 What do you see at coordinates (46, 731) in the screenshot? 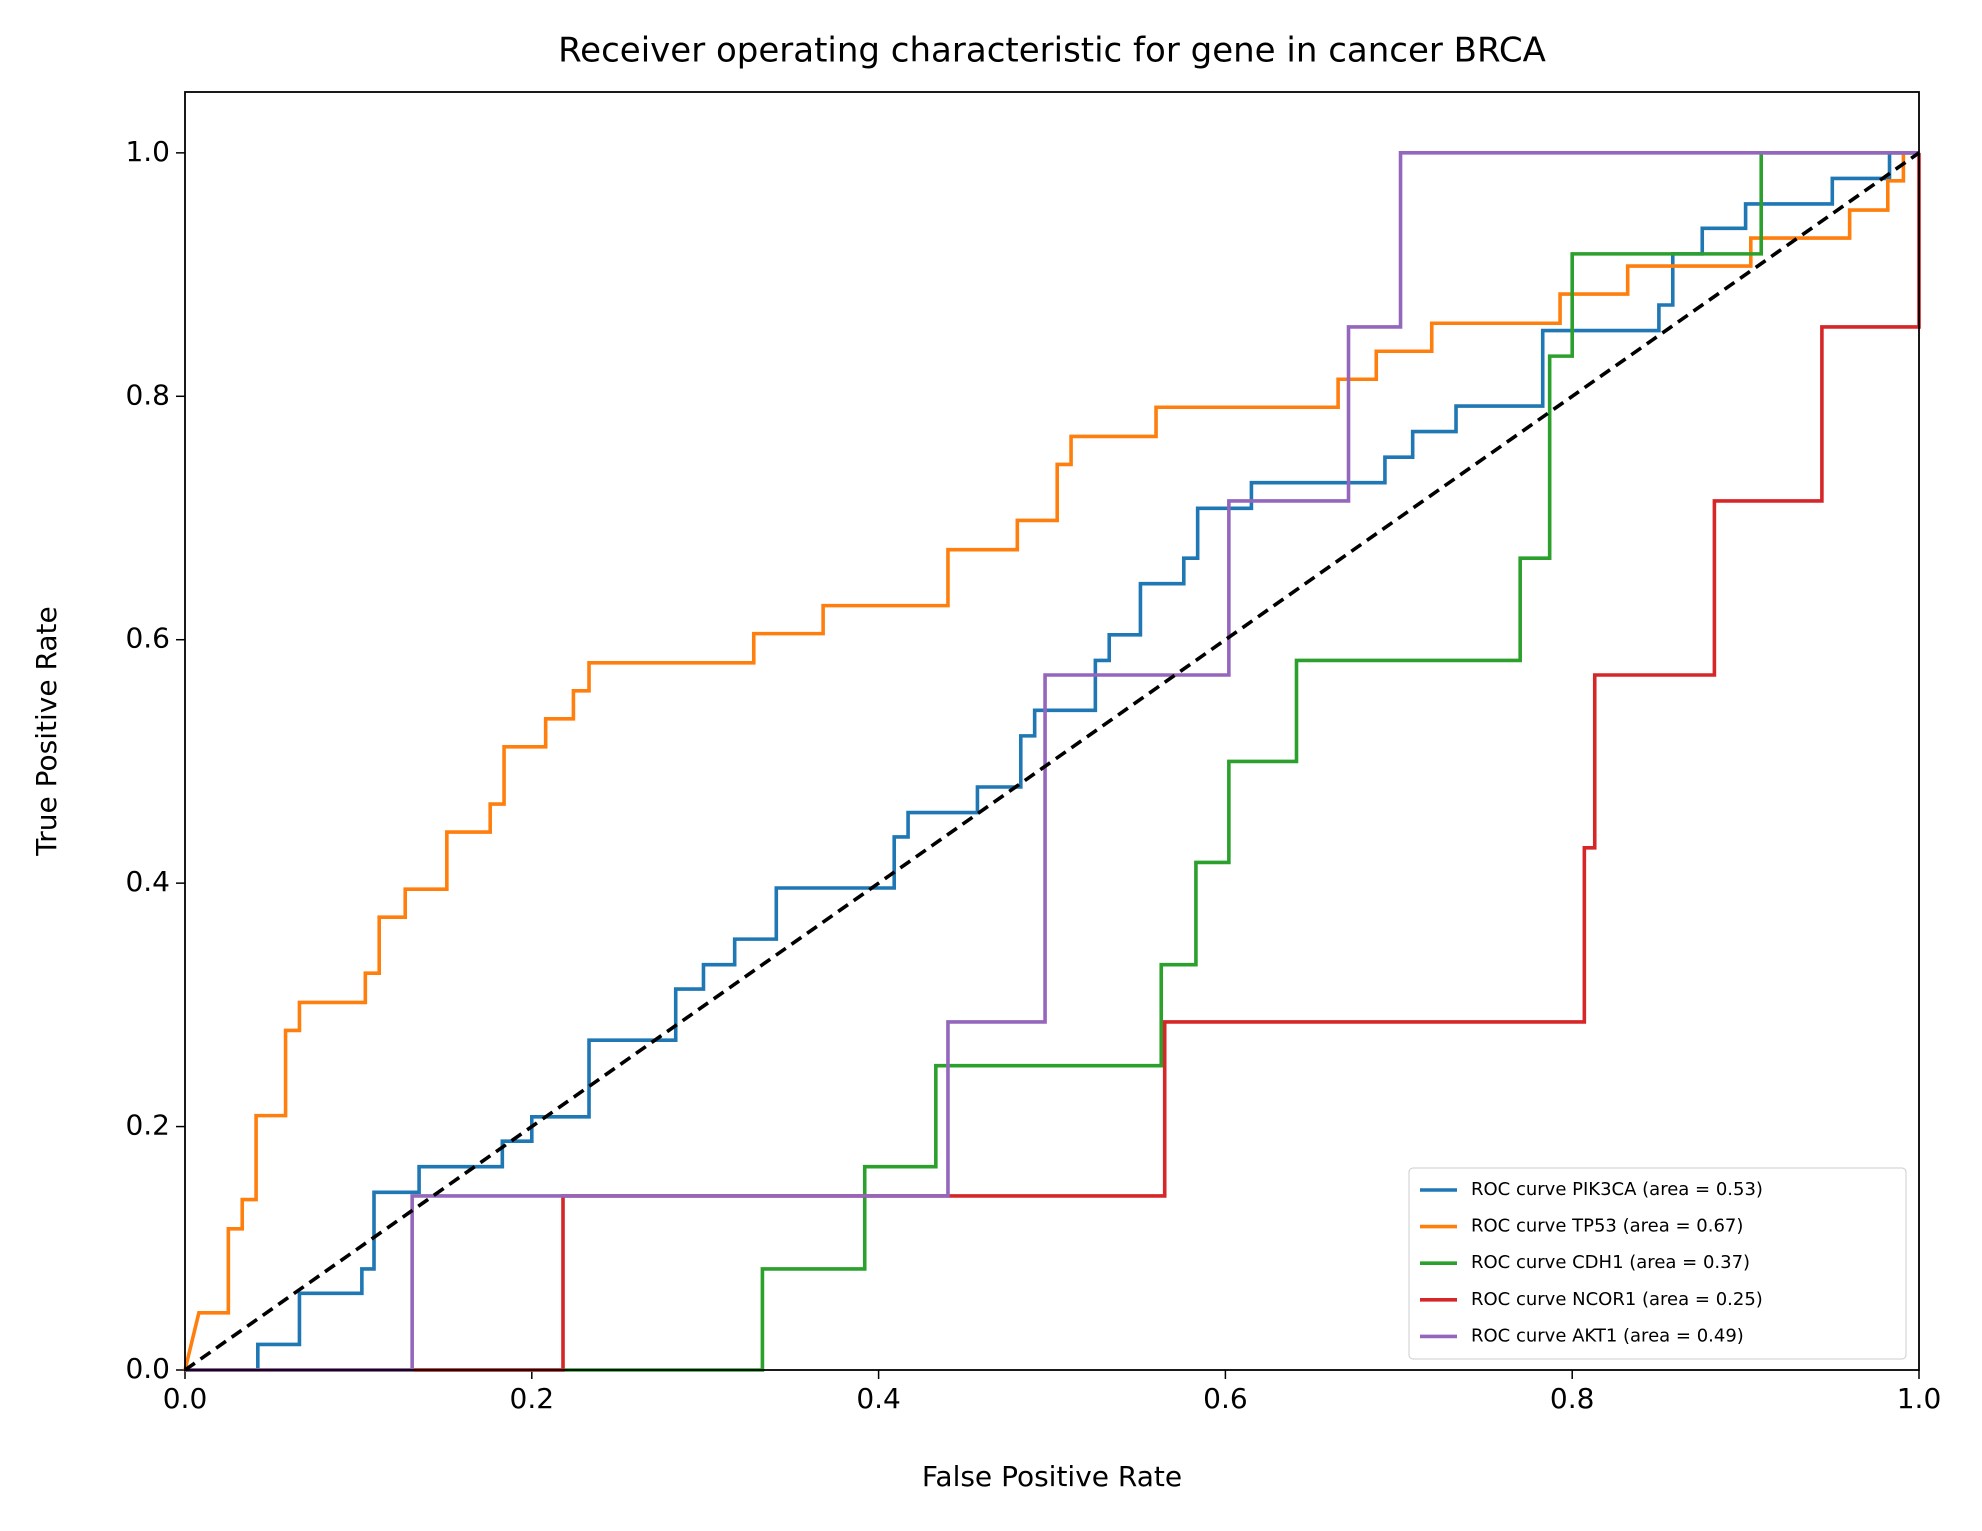
I see `y-axis-label: True Positive Rate` at bounding box center [46, 731].